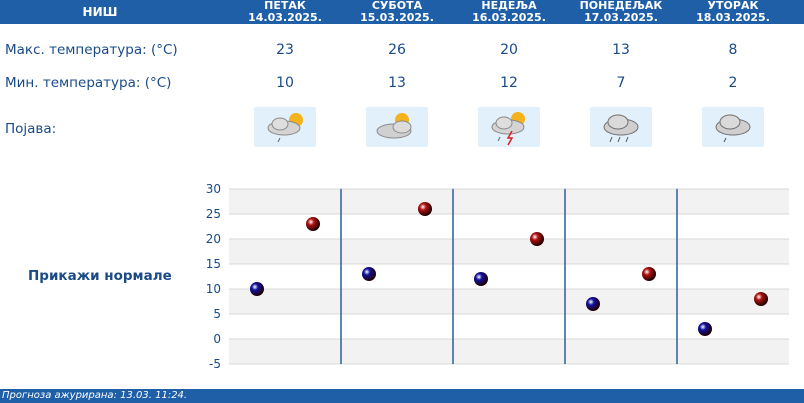 The width and height of the screenshot is (804, 403). Describe the element at coordinates (621, 127) in the screenshot. I see `cloudy-rain-icon` at that location.